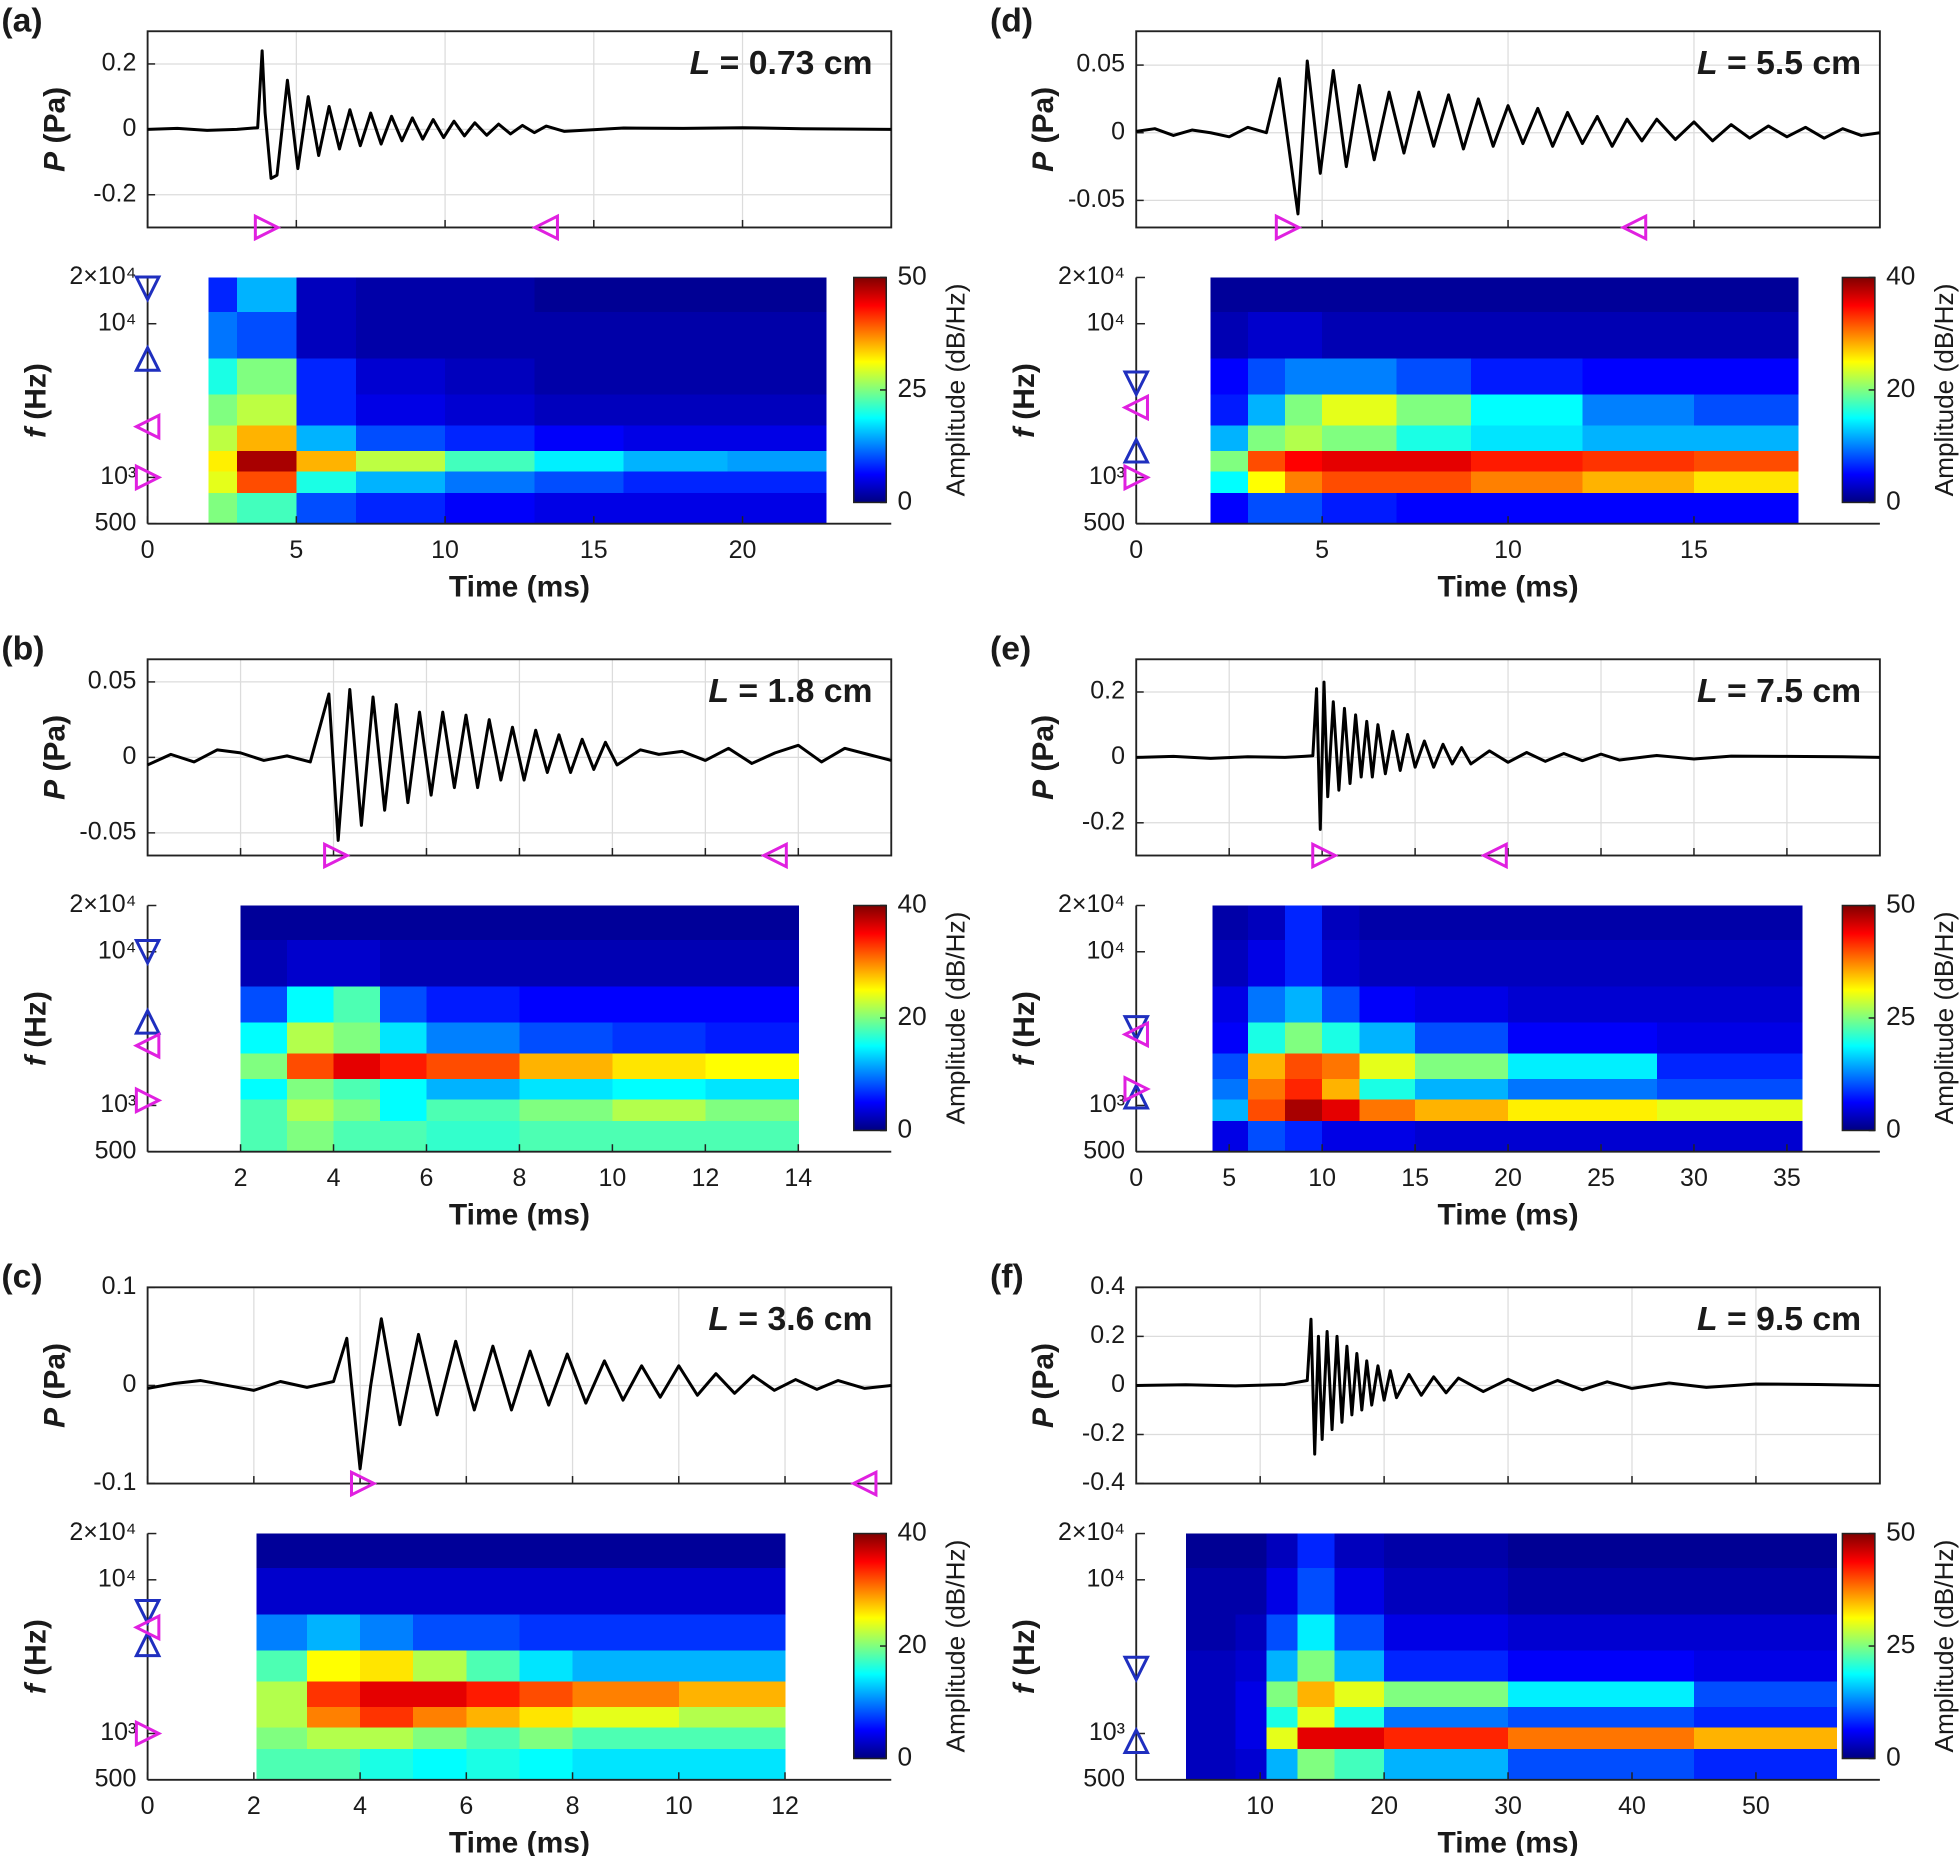 Image resolution: width=1960 pixels, height=1856 pixels. What do you see at coordinates (21, 1276) in the screenshot?
I see `panel-label: (c)` at bounding box center [21, 1276].